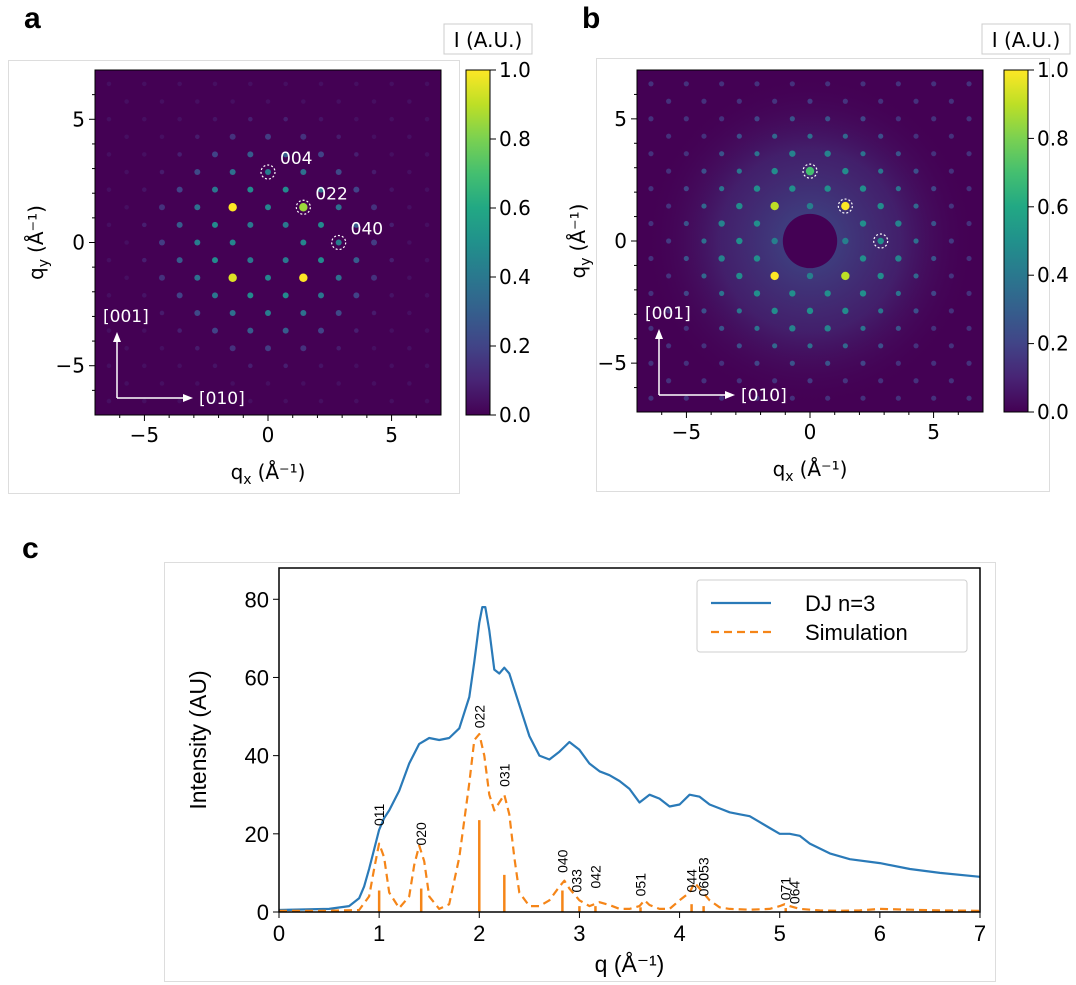 This screenshot has width=1076, height=985. I want to click on colorbar-title: I (A.U.), so click(1026, 40).